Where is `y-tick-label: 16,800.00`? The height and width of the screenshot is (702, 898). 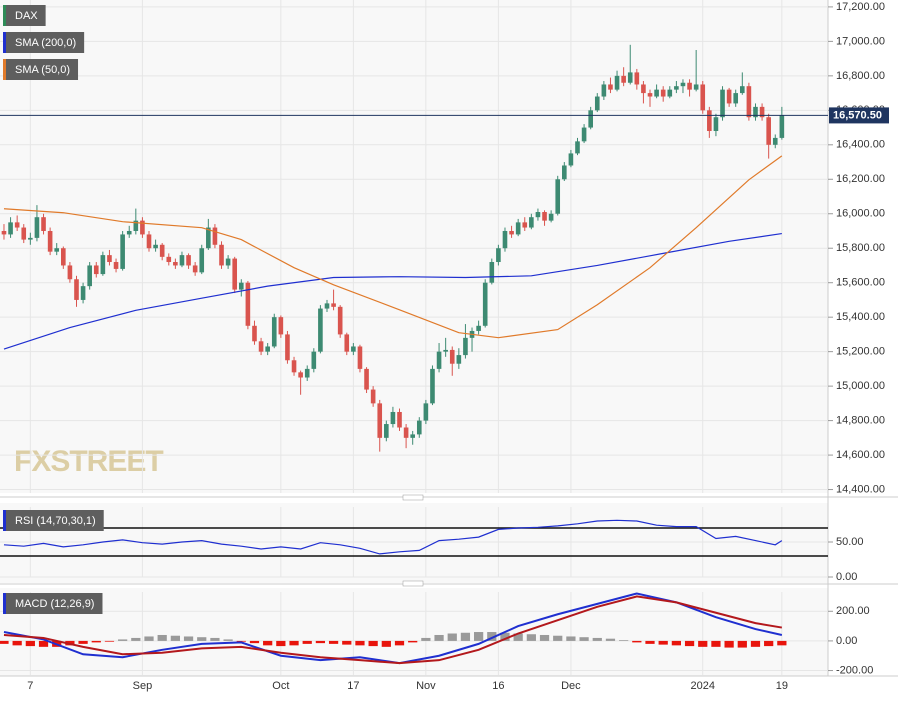
y-tick-label: 16,800.00 is located at coordinates (860, 76).